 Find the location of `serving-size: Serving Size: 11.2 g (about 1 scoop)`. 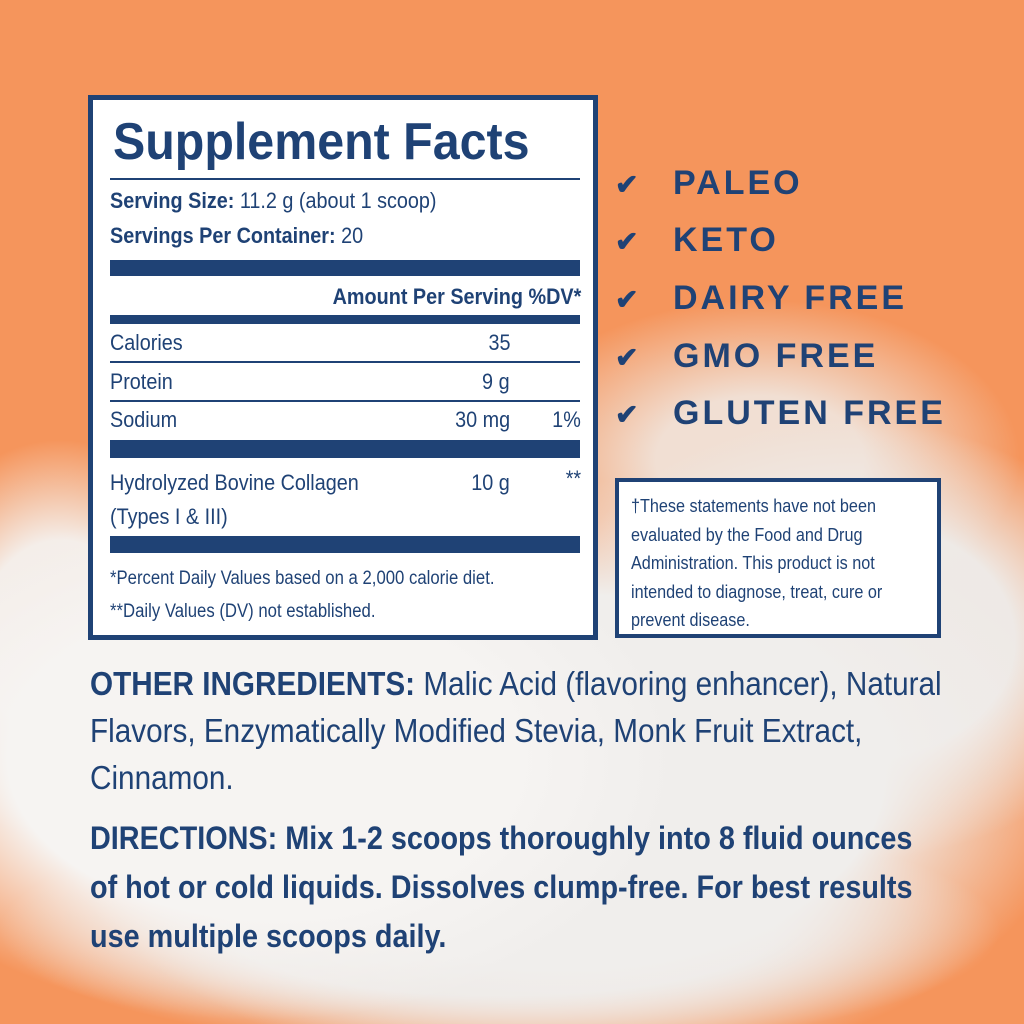

serving-size: Serving Size: 11.2 g (about 1 scoop) is located at coordinates (273, 201).